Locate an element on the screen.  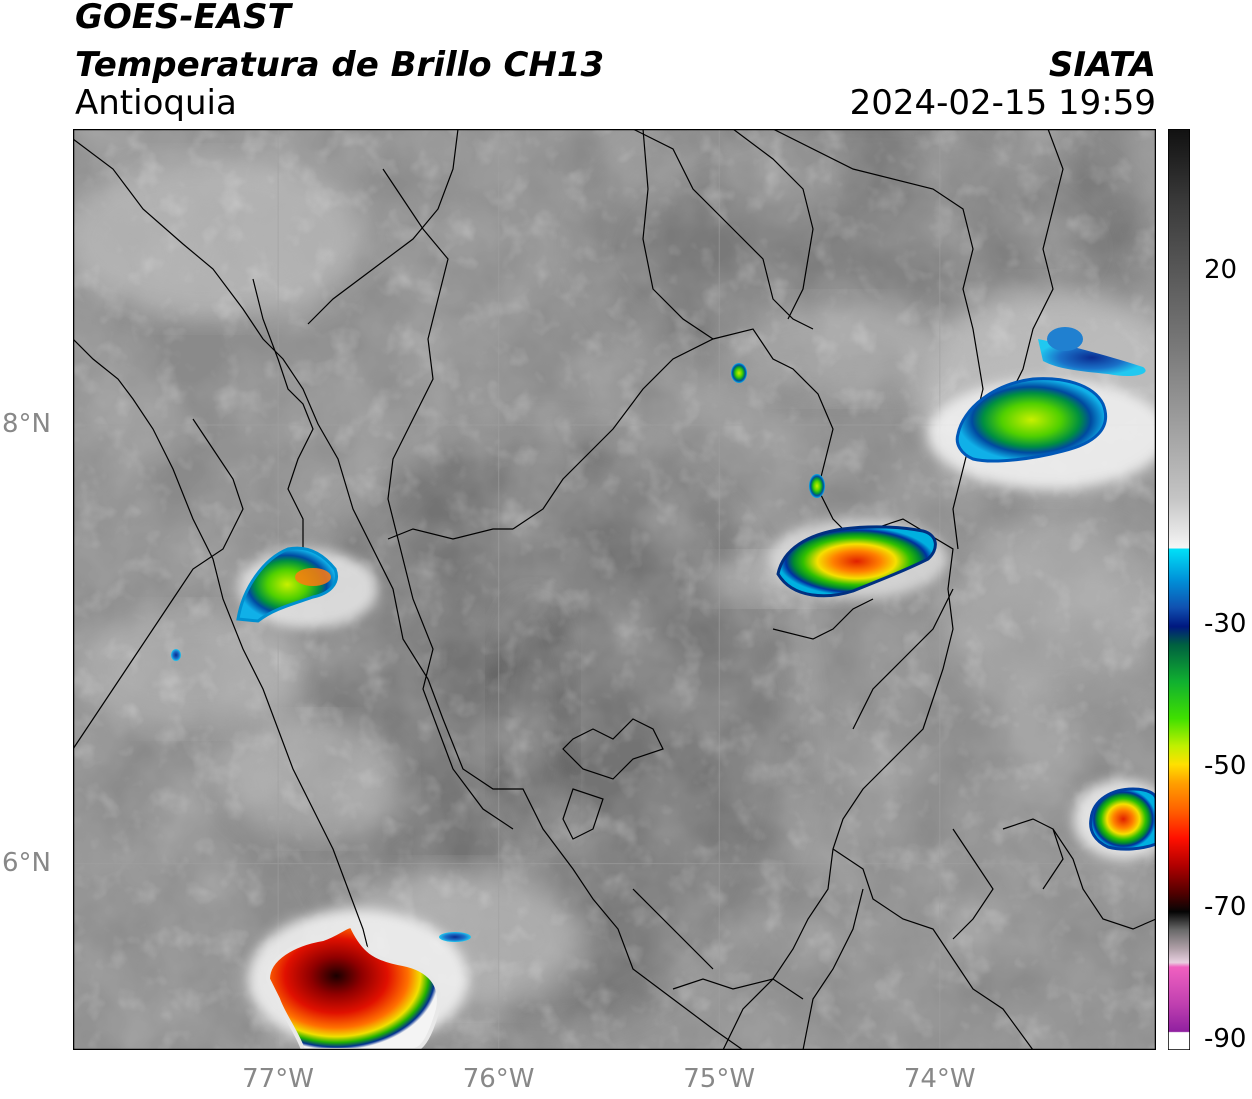
storm-cell-east is located at coordinates (1122, 819).